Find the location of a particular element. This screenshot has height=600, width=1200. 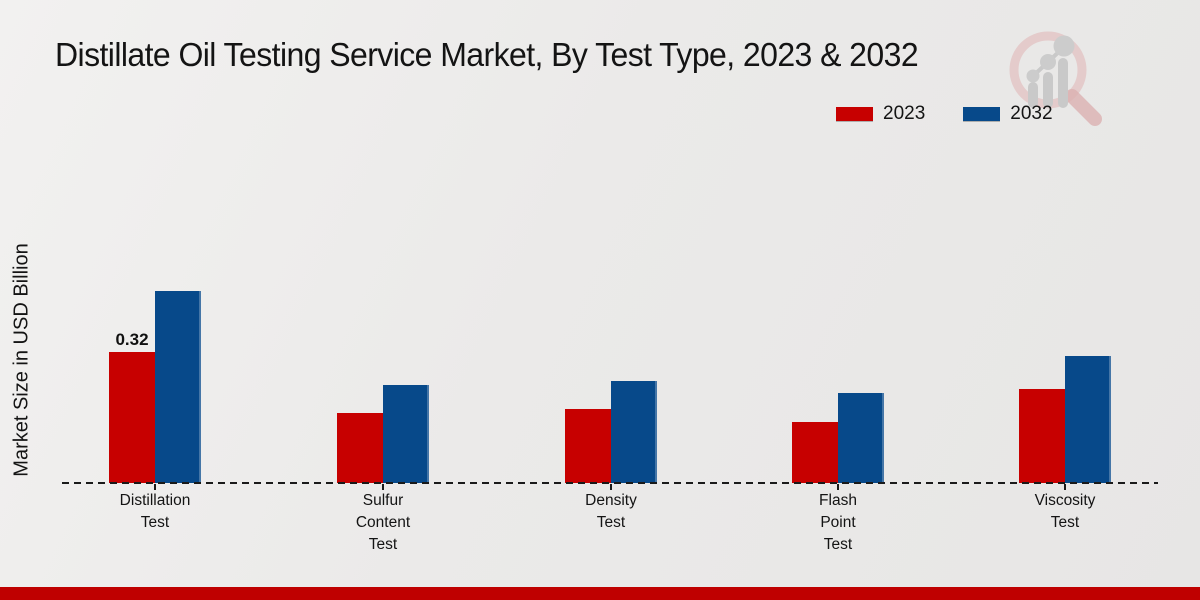

bar-2032-sulfur-content-test is located at coordinates (406, 434).